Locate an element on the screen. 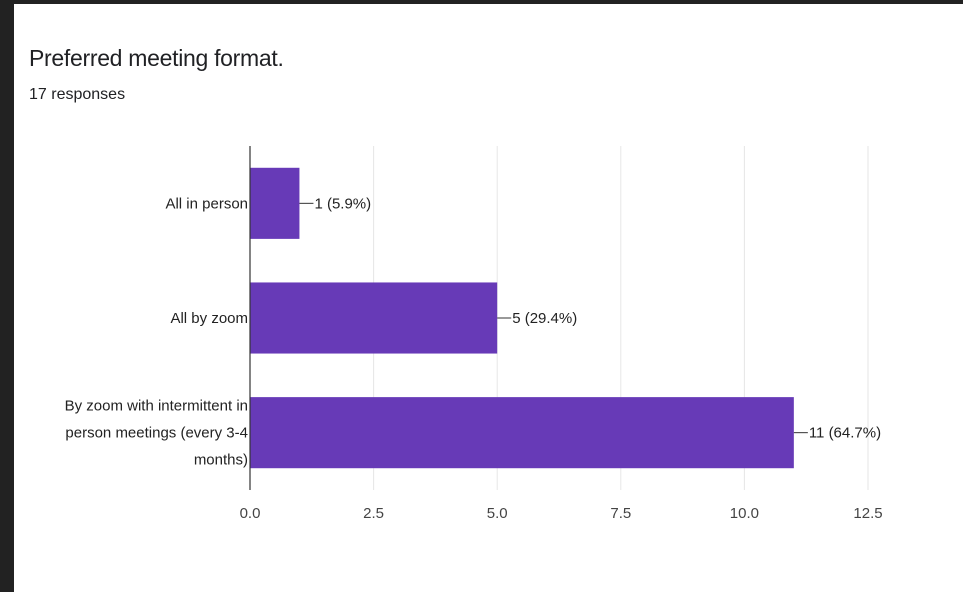 The width and height of the screenshot is (963, 592). category-label-line: months) is located at coordinates (221, 460).